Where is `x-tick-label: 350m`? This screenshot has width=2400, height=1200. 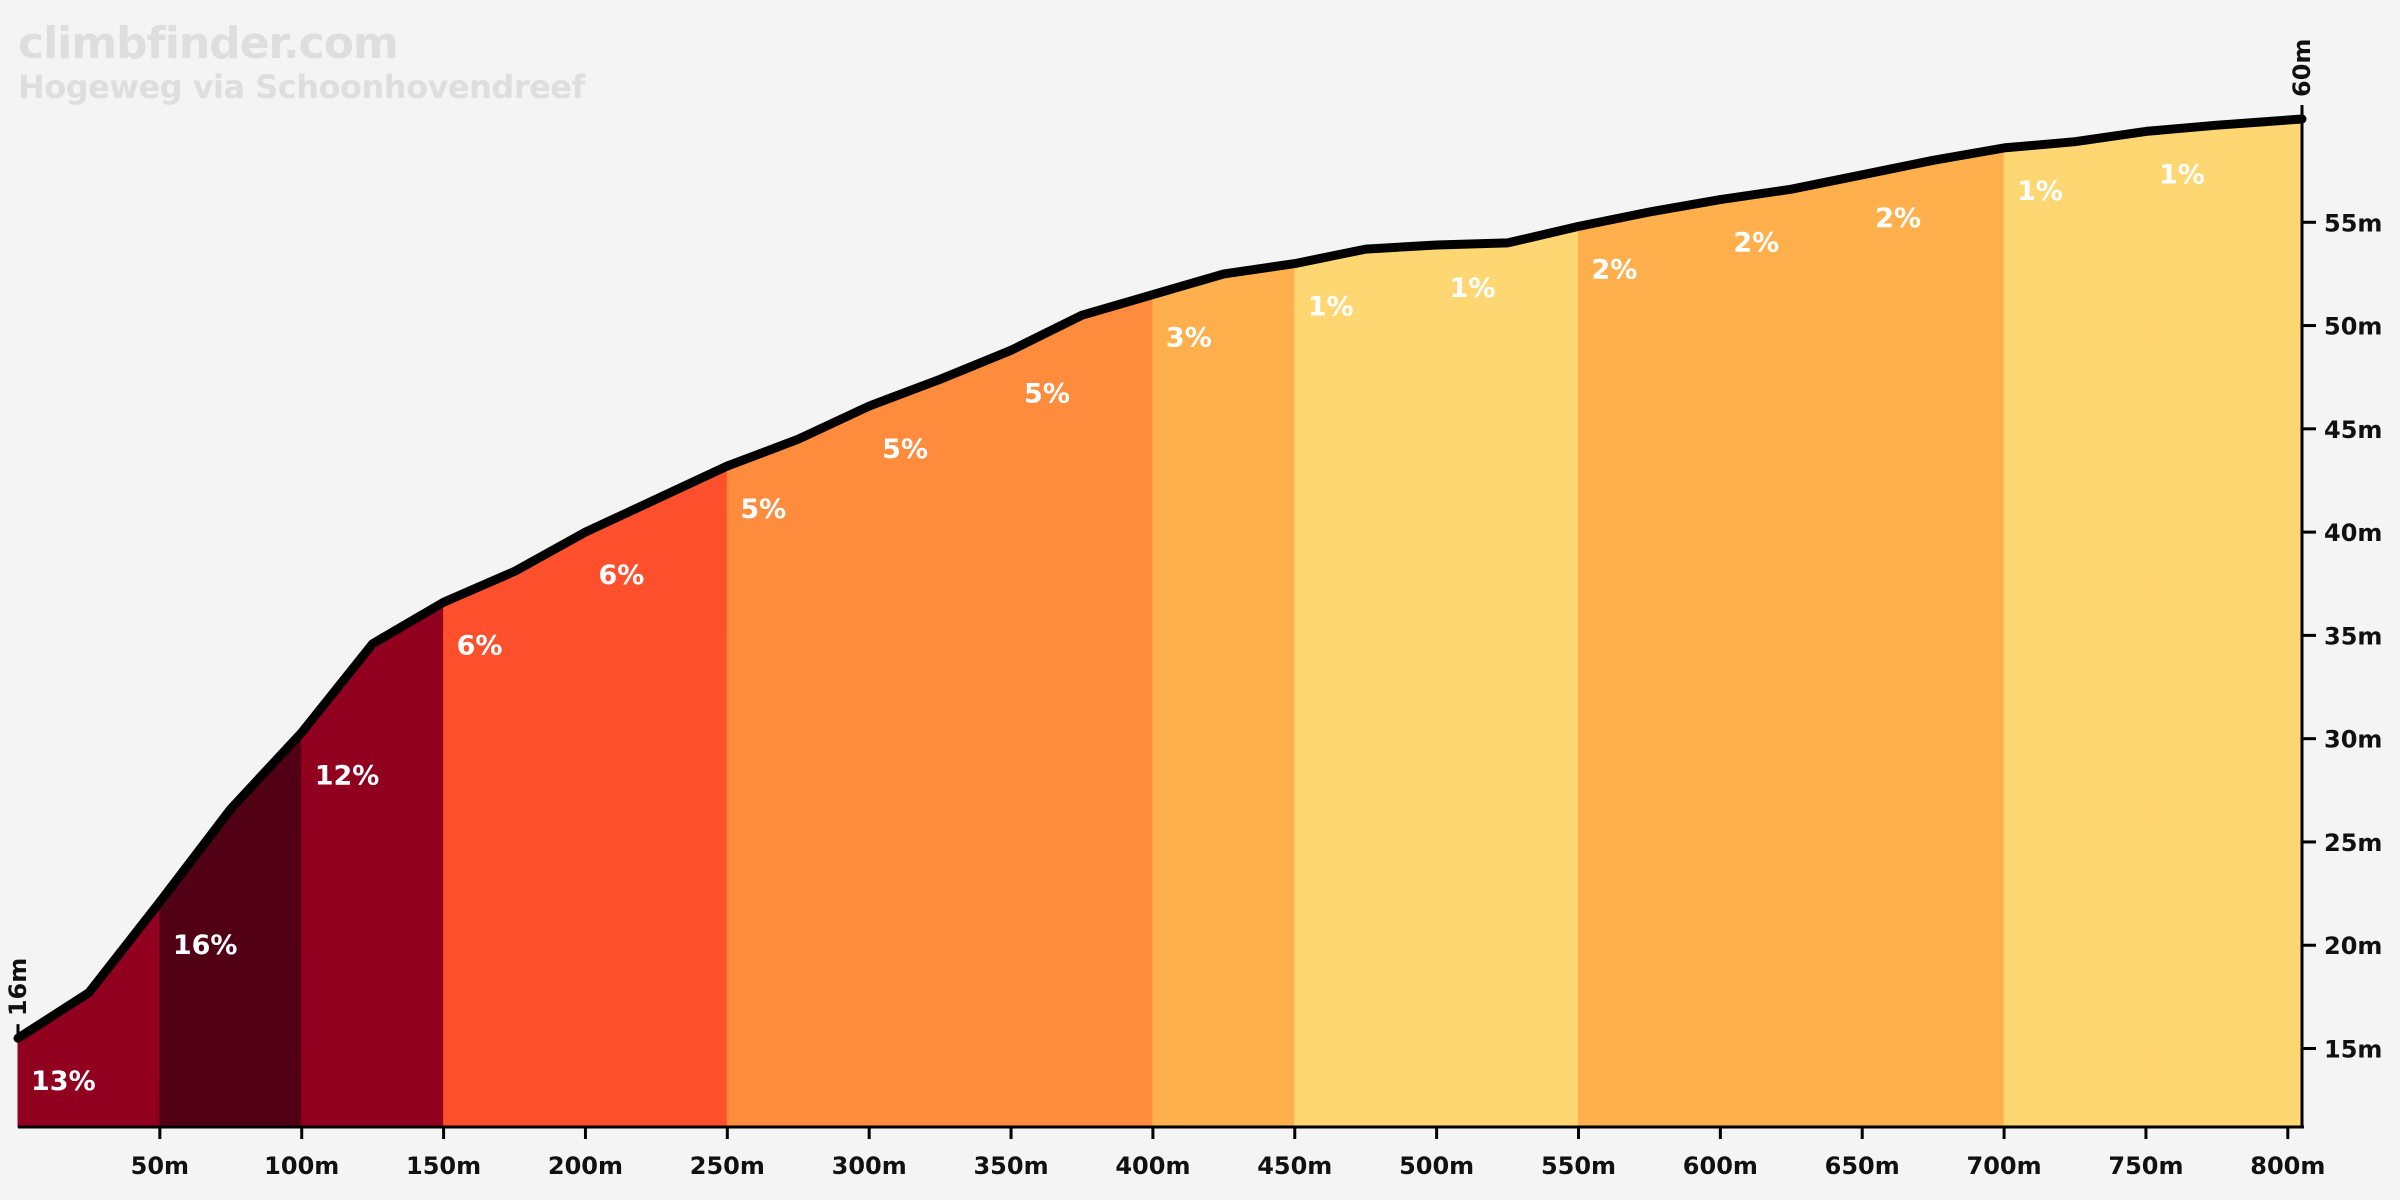
x-tick-label: 350m is located at coordinates (1010, 1166).